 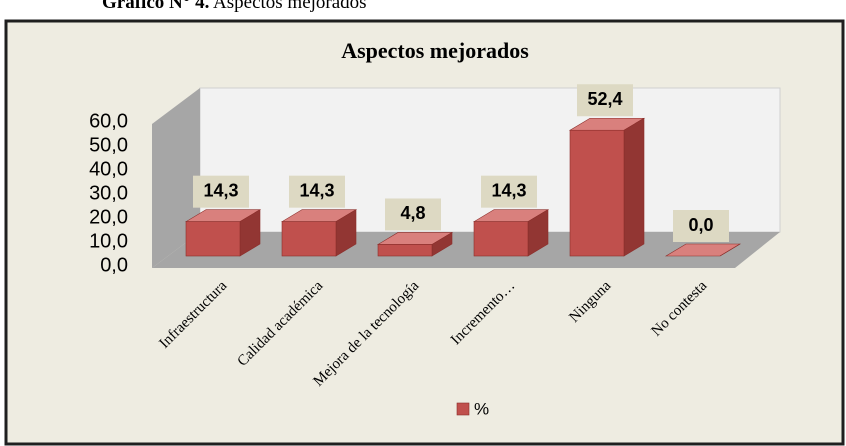 I want to click on legend-swatch, so click(x=463, y=409).